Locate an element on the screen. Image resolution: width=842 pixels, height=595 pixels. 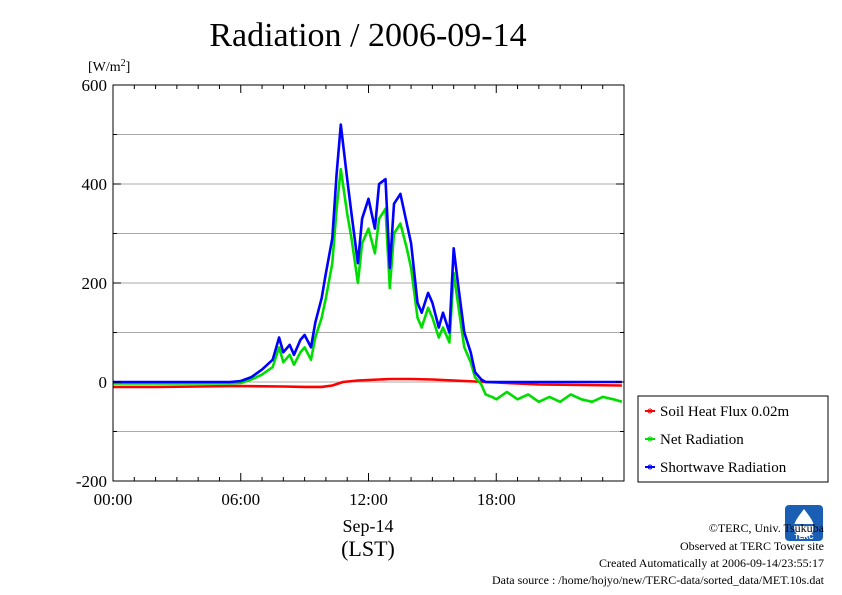
x-tick-label: 18:00 is located at coordinates (496, 499).